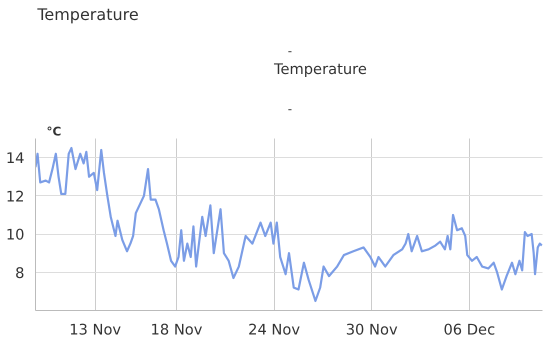  I want to click on y-tick-label: 14, so click(15, 159).